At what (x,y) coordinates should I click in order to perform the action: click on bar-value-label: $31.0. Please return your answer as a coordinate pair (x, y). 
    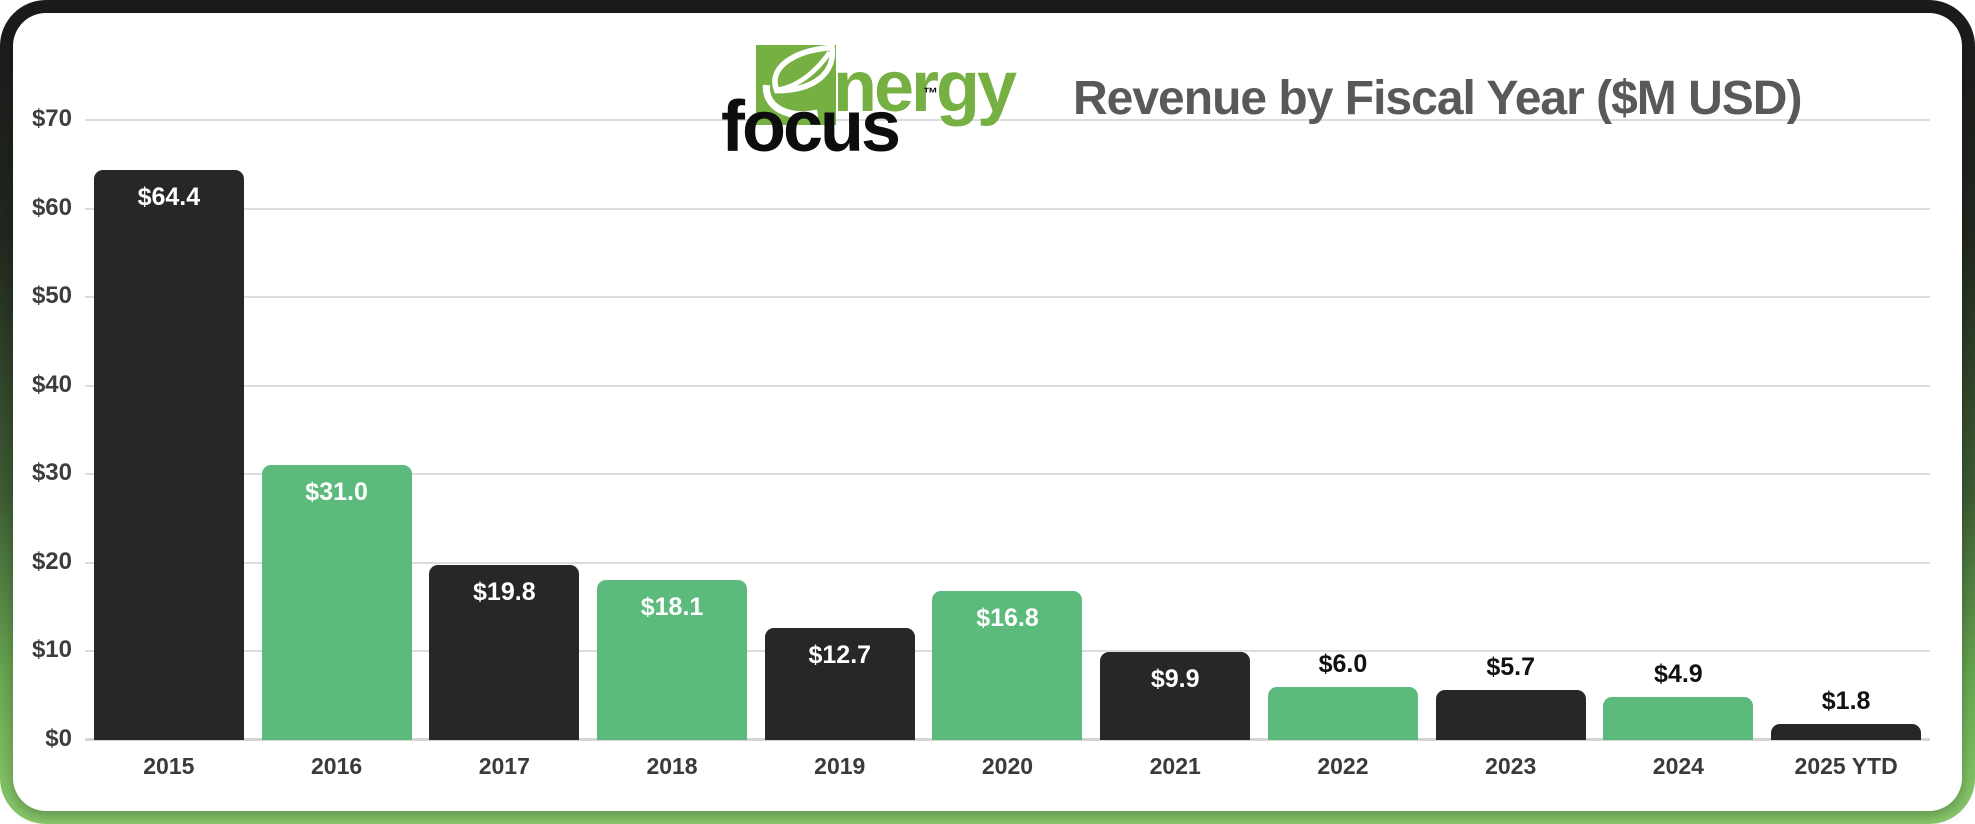
    Looking at the image, I should click on (336, 492).